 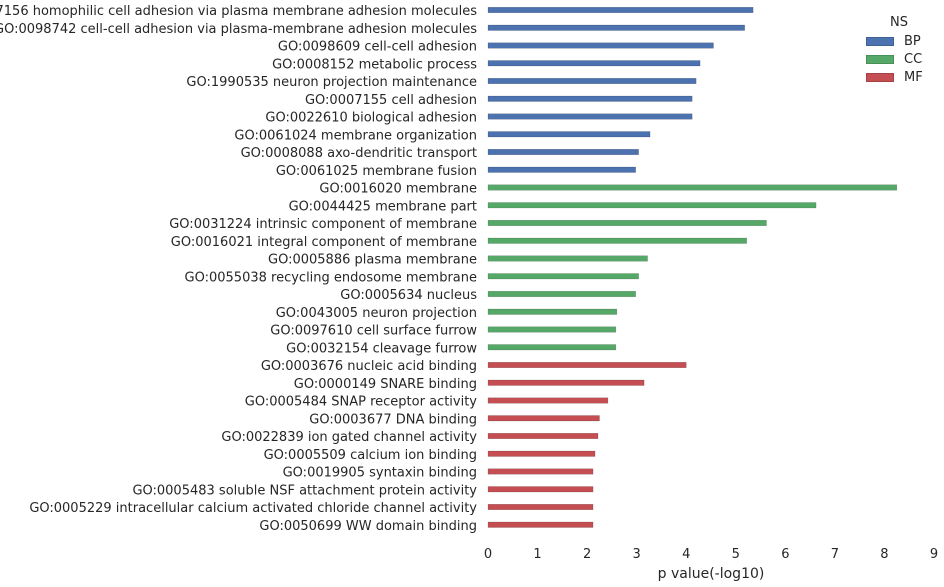 I want to click on category-label: GO:0050699 WW domain binding, so click(x=368, y=526).